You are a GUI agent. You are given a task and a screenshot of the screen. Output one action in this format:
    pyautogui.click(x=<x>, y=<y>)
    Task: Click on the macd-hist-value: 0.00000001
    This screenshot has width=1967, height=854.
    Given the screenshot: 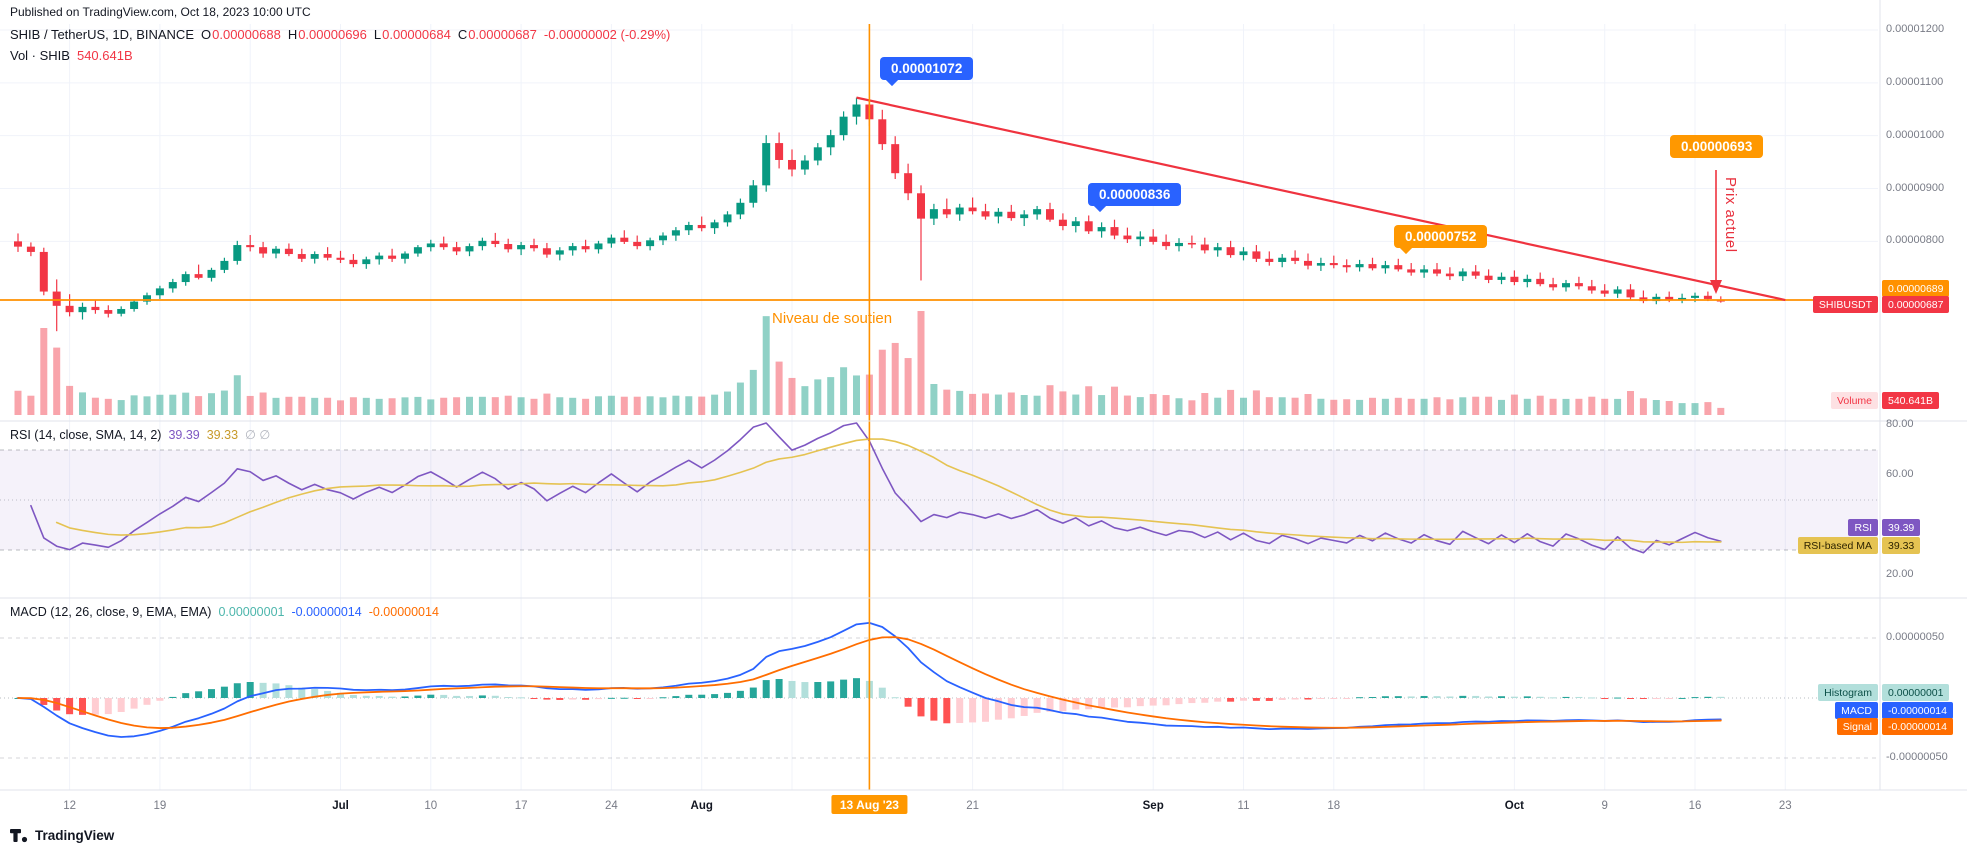 What is the action you would take?
    pyautogui.click(x=251, y=612)
    